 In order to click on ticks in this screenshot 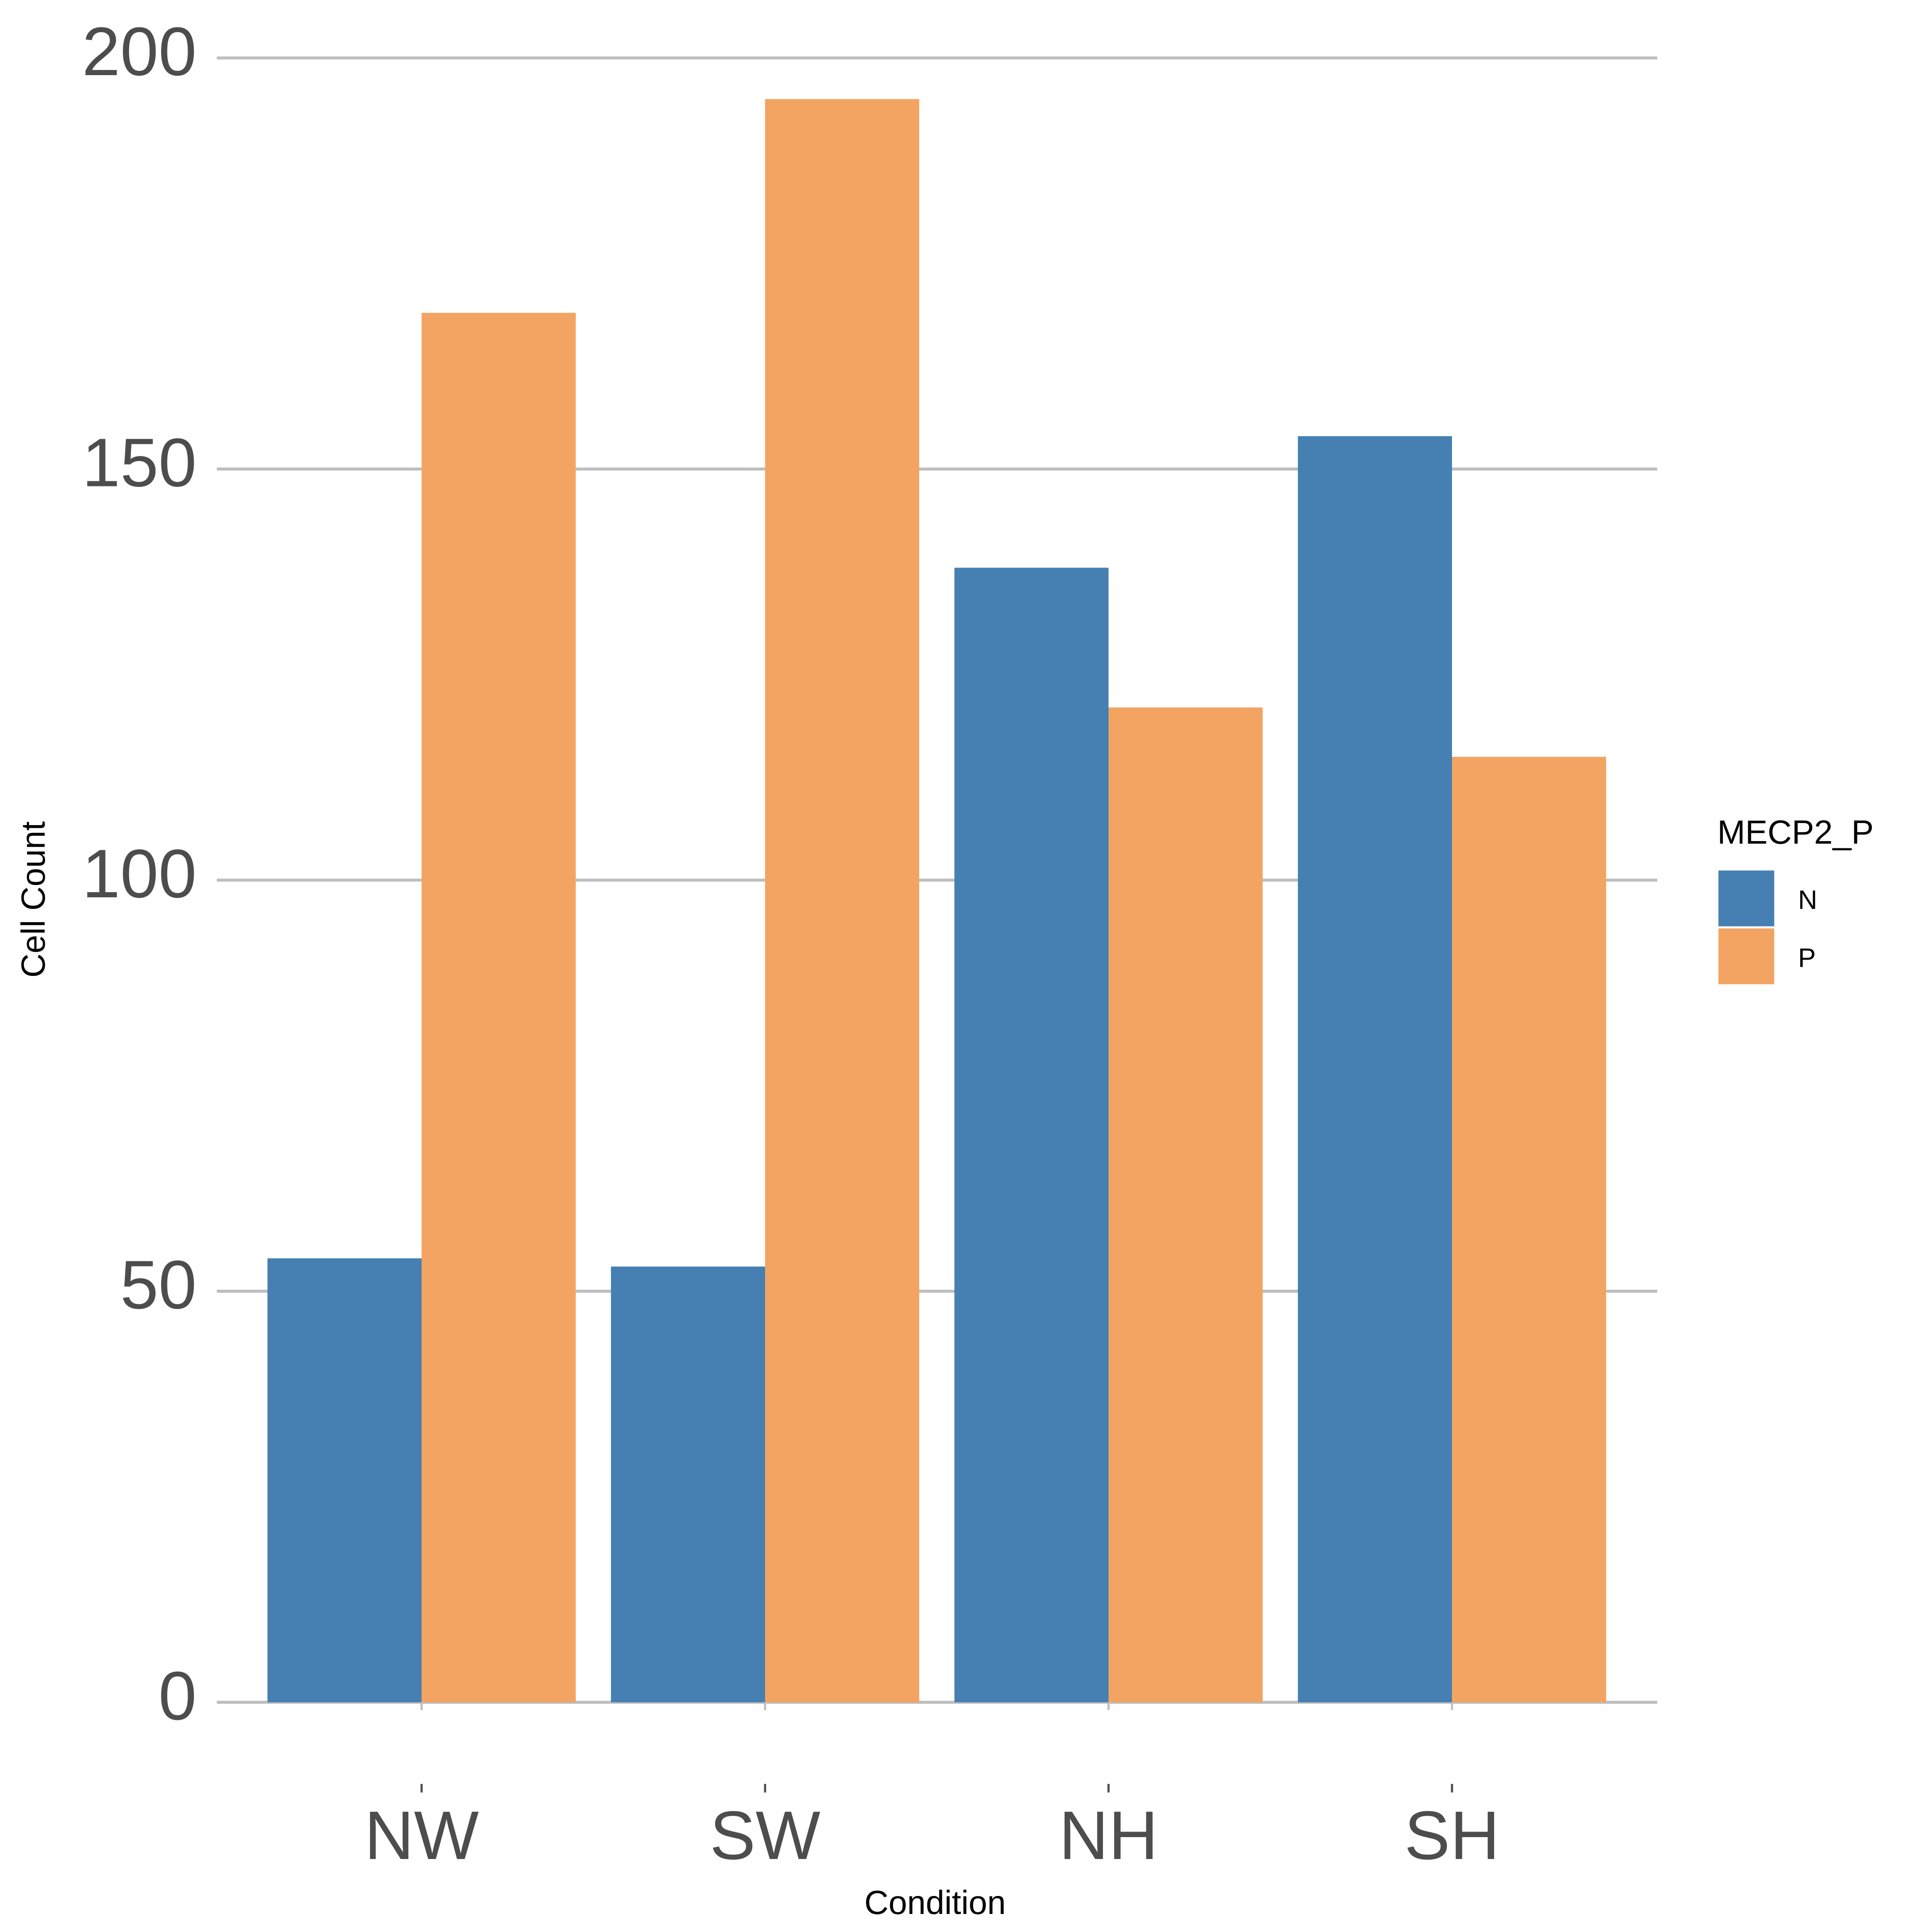, I will do `click(936, 1747)`.